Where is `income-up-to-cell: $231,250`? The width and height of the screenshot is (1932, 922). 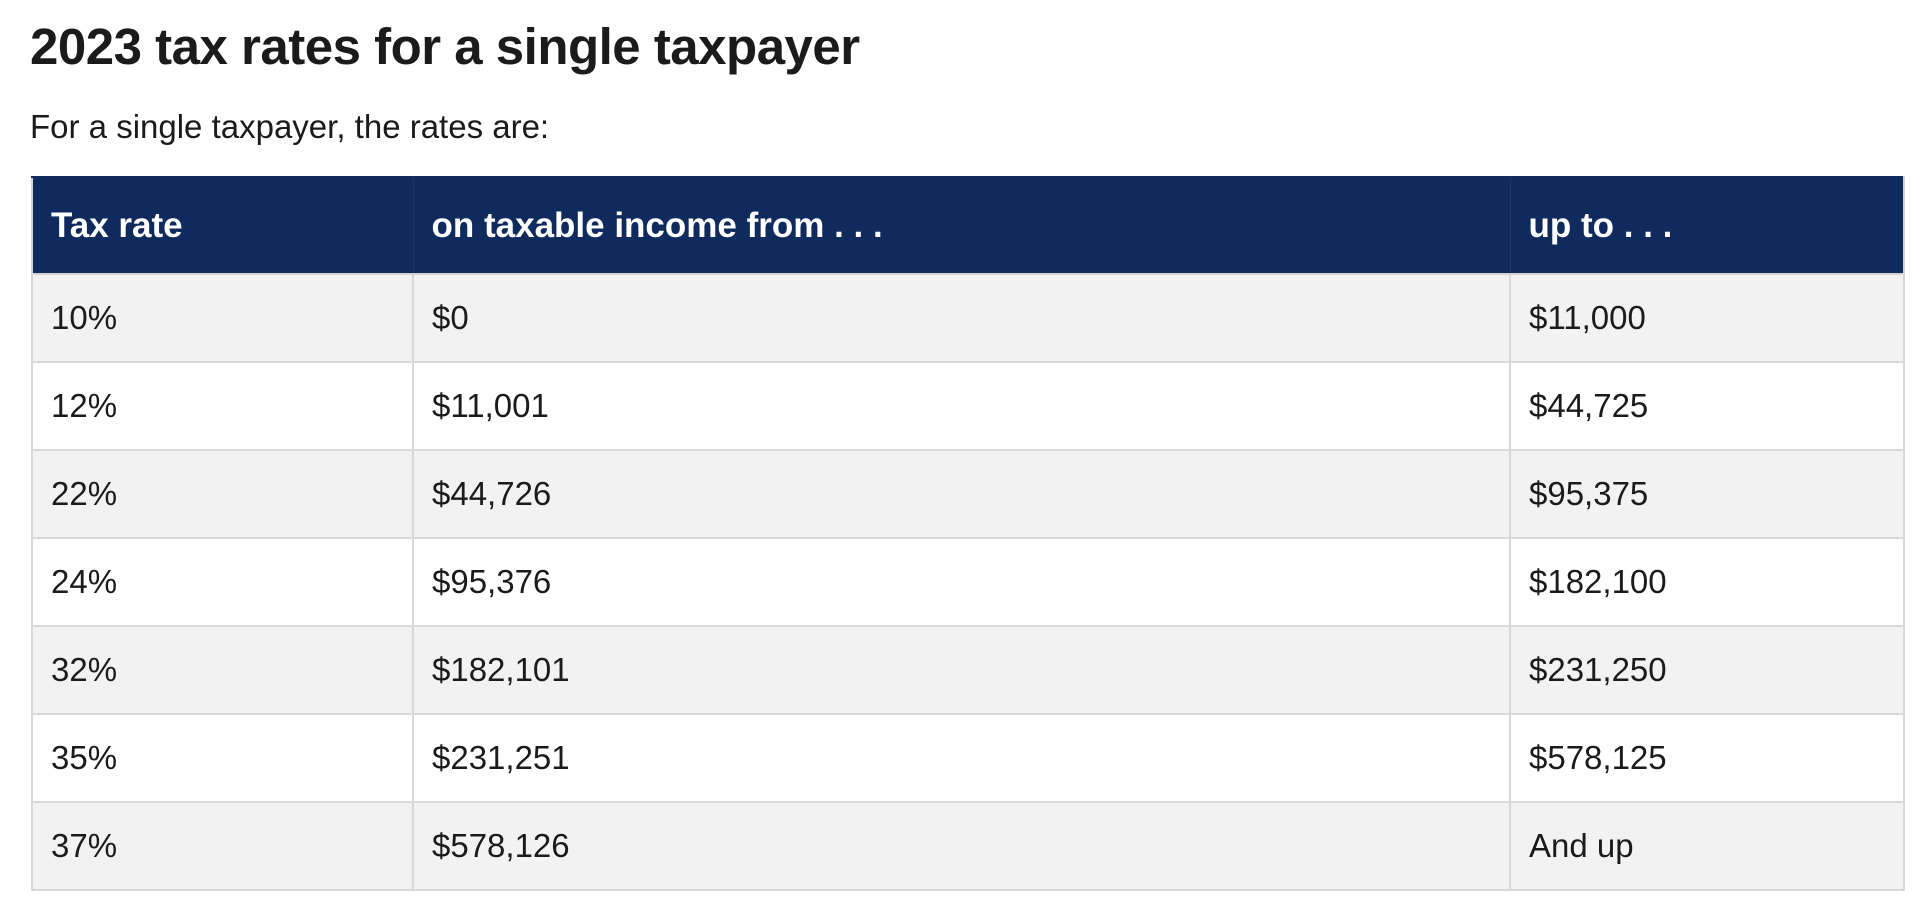 income-up-to-cell: $231,250 is located at coordinates (1707, 670).